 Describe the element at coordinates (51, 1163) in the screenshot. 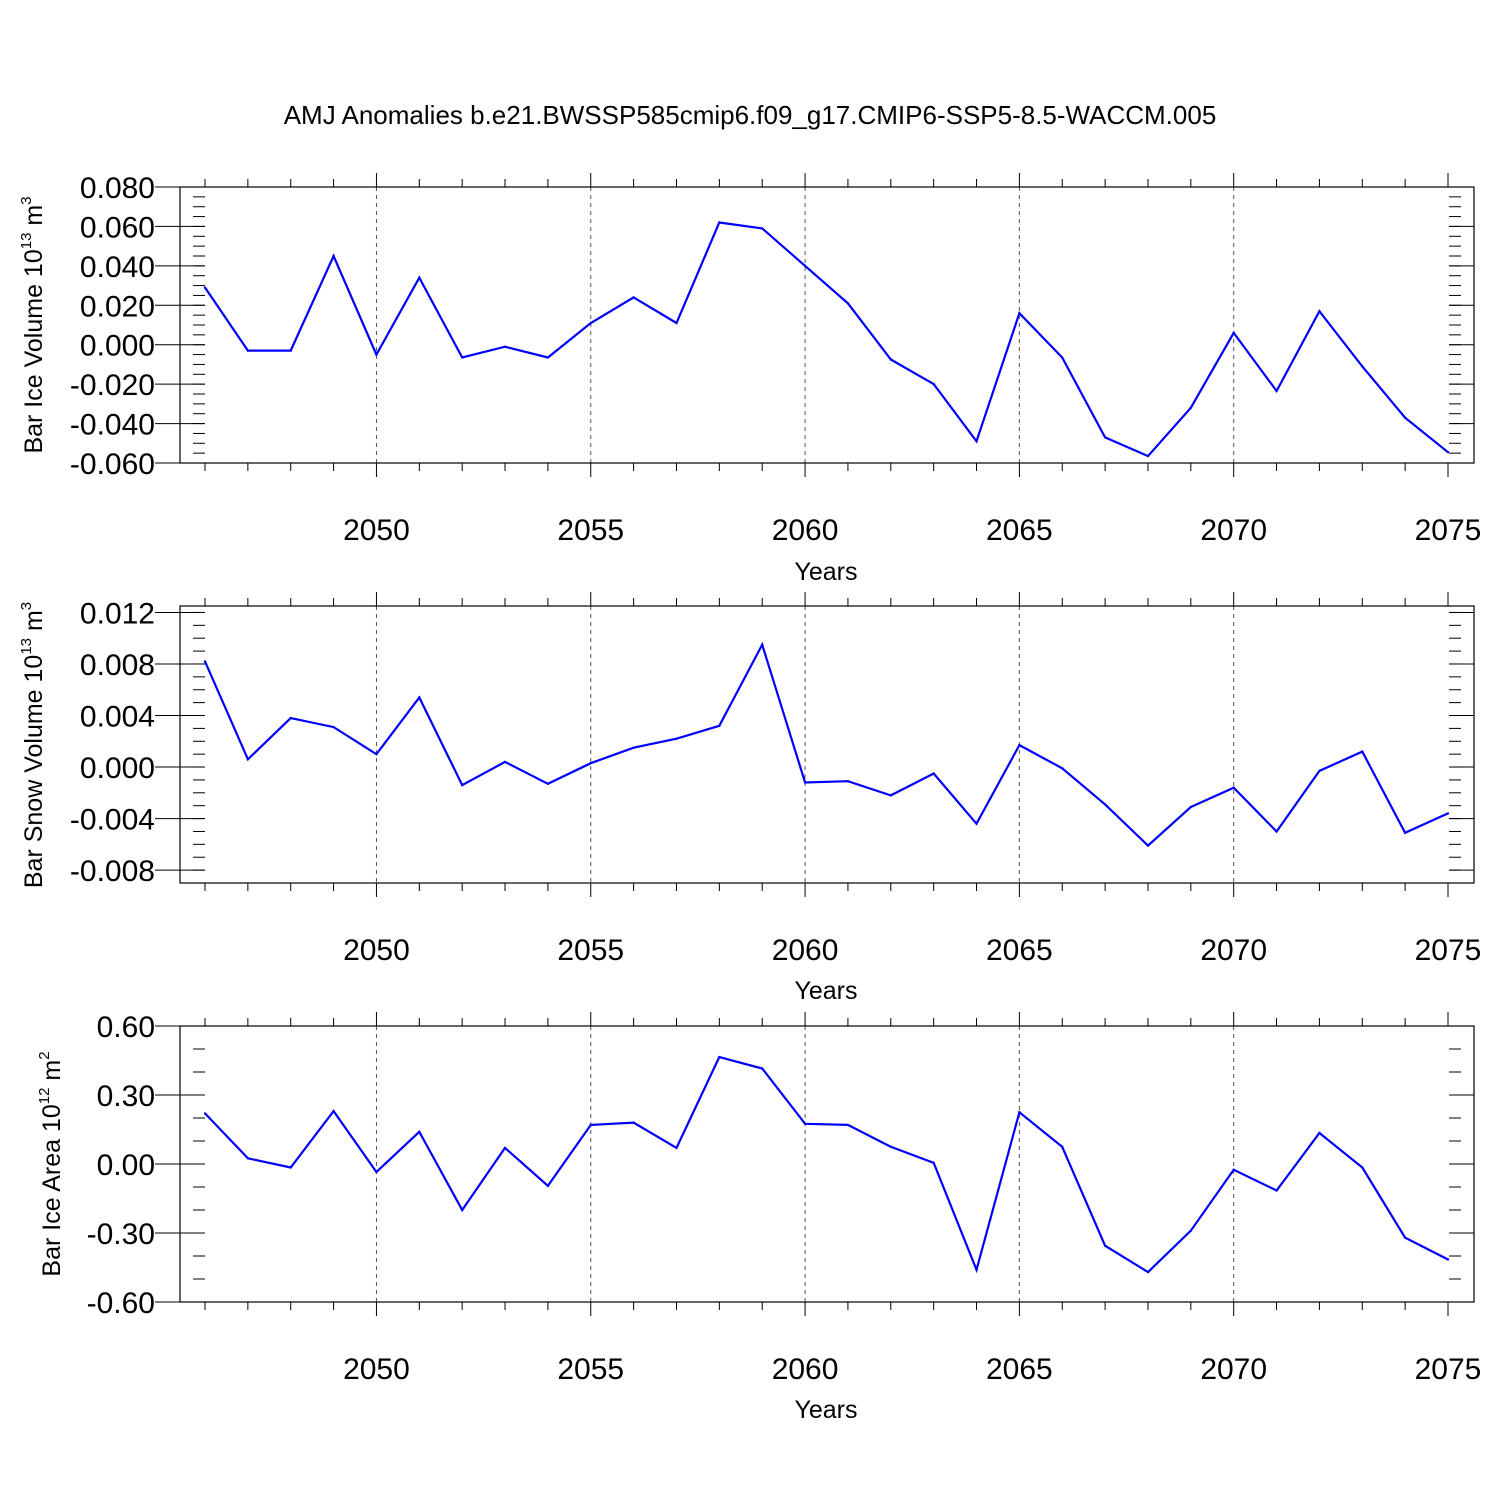

I see `ylabel-ice-area: Bar Ice Area 1012 m2` at that location.